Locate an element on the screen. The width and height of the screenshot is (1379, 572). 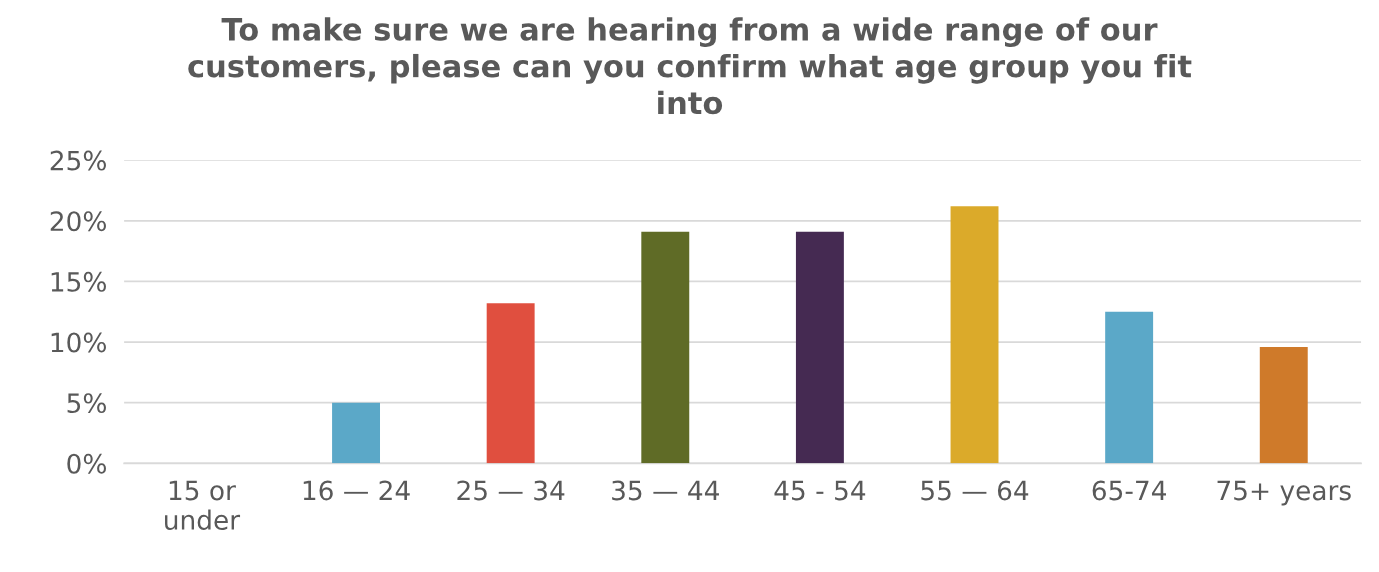
y-tick-label: 15% is located at coordinates (78, 281).